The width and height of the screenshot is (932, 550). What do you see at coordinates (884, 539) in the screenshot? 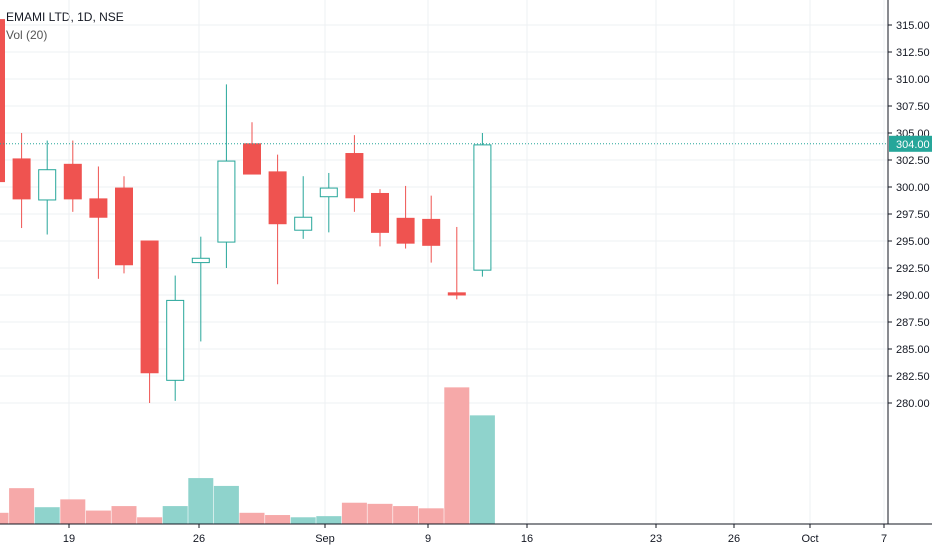
I see `time-tick-label: 7` at bounding box center [884, 539].